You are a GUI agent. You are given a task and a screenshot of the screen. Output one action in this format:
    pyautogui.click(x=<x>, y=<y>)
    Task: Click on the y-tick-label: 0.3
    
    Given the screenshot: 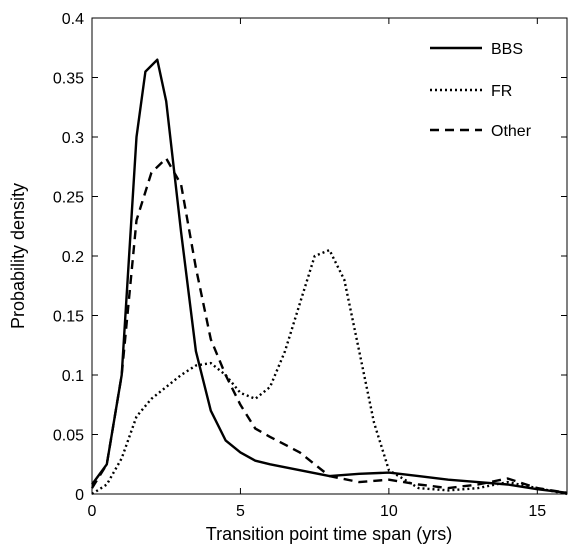 What is the action you would take?
    pyautogui.click(x=73, y=138)
    